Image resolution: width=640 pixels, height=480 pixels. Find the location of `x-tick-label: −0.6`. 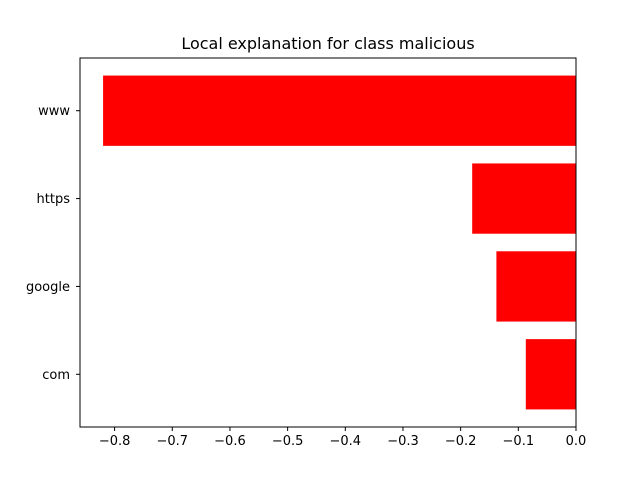

x-tick-label: −0.6 is located at coordinates (230, 441).